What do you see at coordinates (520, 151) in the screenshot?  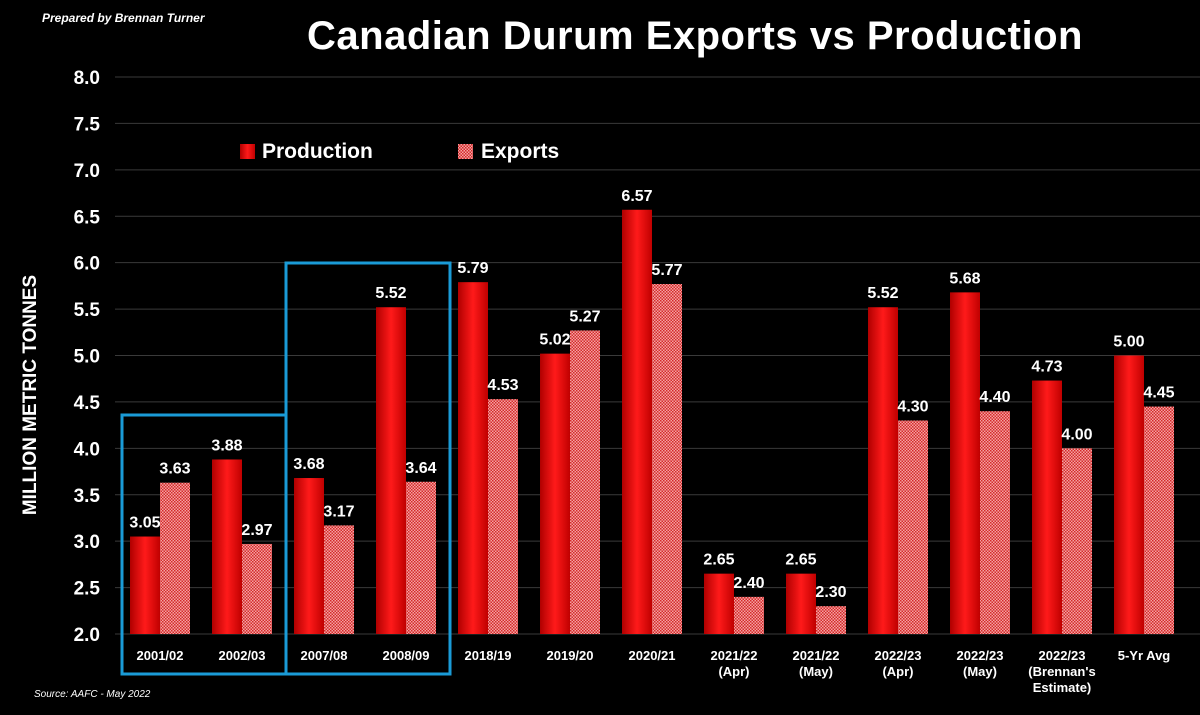 I see `legend-label-exports: Exports` at bounding box center [520, 151].